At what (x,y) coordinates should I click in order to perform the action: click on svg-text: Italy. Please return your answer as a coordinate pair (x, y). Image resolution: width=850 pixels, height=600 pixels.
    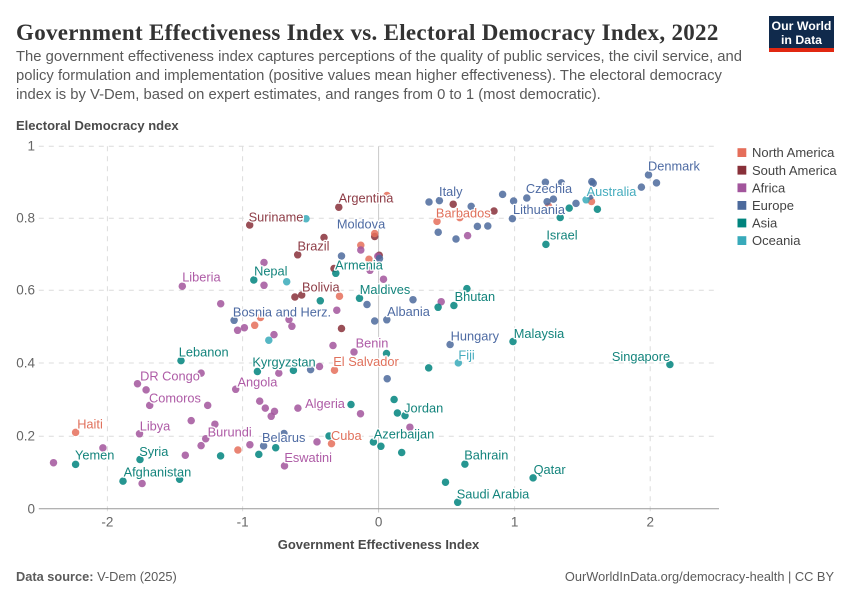
    Looking at the image, I should click on (451, 191).